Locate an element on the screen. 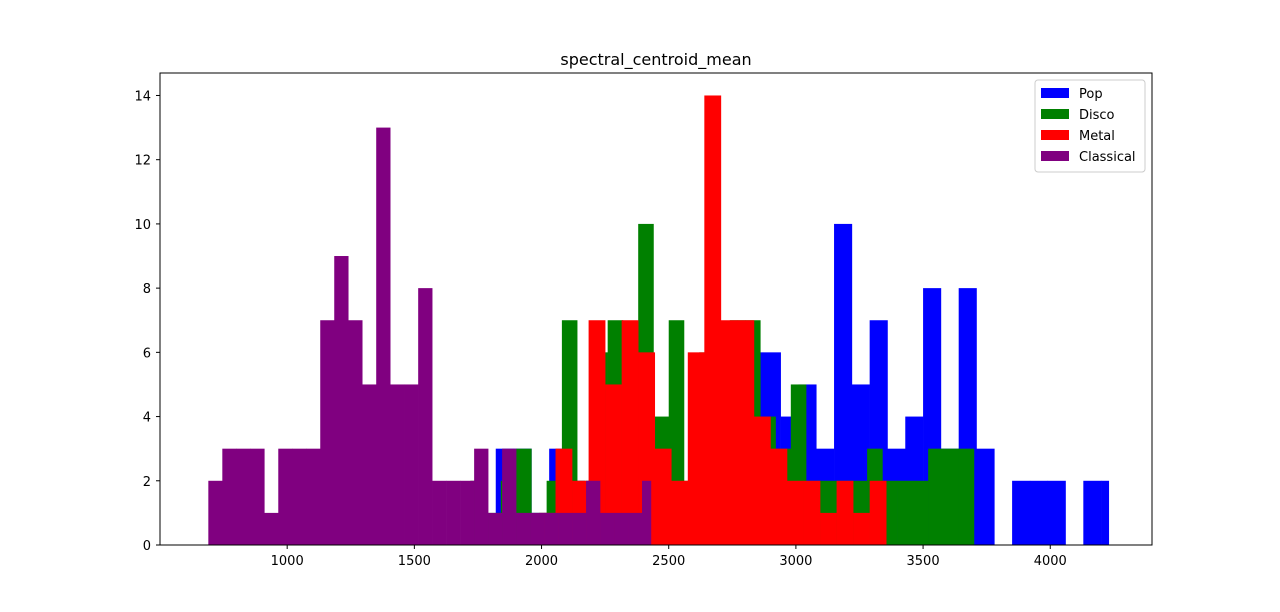 This screenshot has height=612, width=1280. y-tick-label: 6 is located at coordinates (147, 353).